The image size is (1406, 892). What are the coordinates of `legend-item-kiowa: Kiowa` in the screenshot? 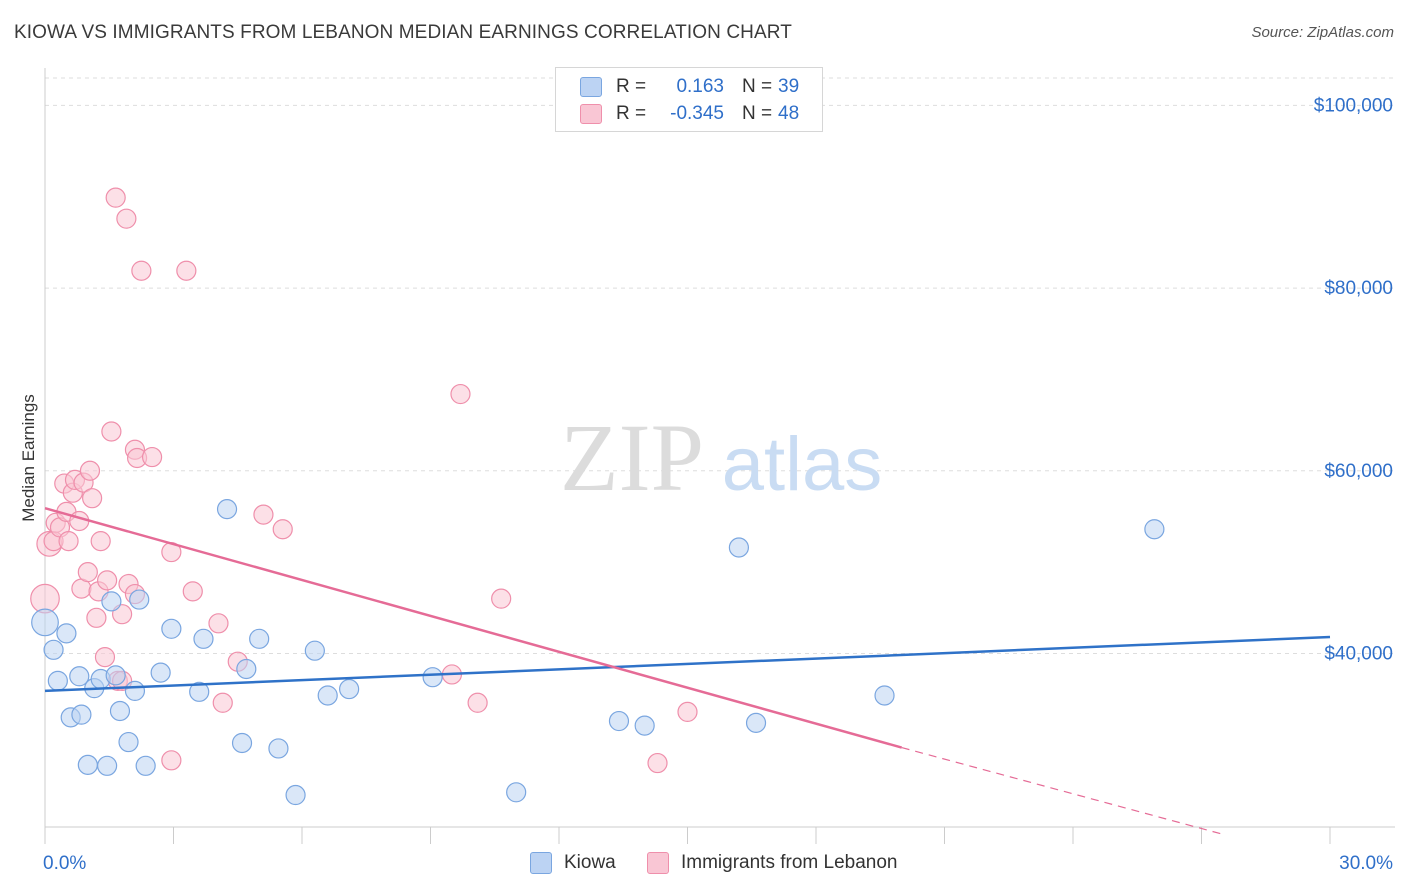 It's located at (573, 863).